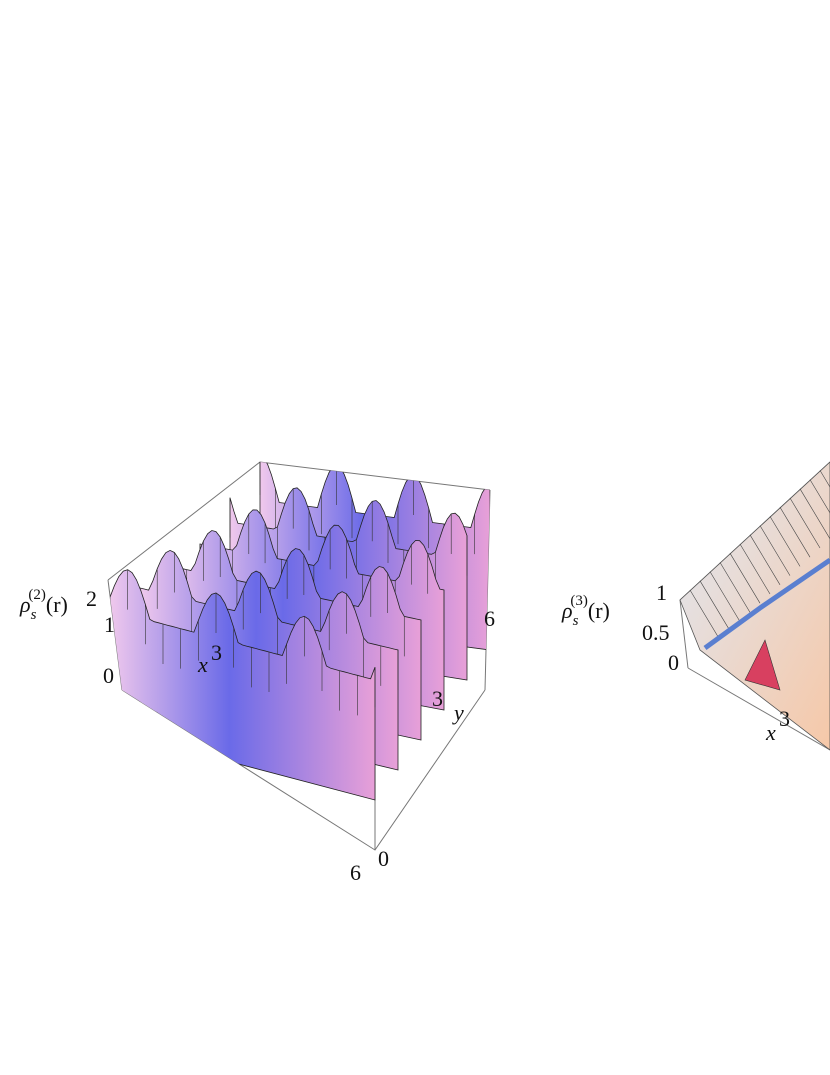  I want to click on y-tick-label: 0, so click(383, 858).